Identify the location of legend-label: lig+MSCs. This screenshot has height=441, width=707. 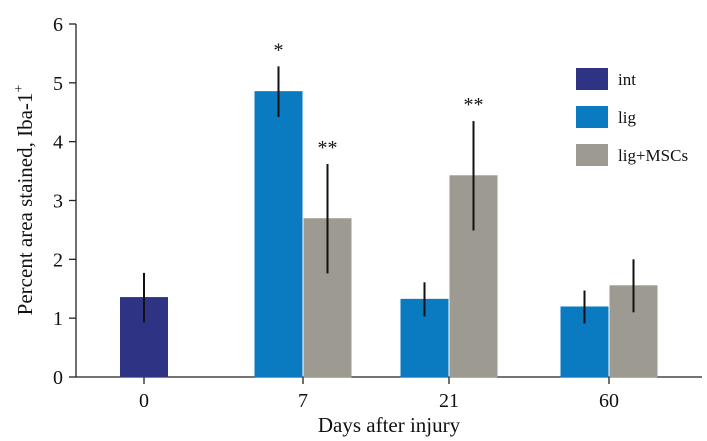
(653, 155).